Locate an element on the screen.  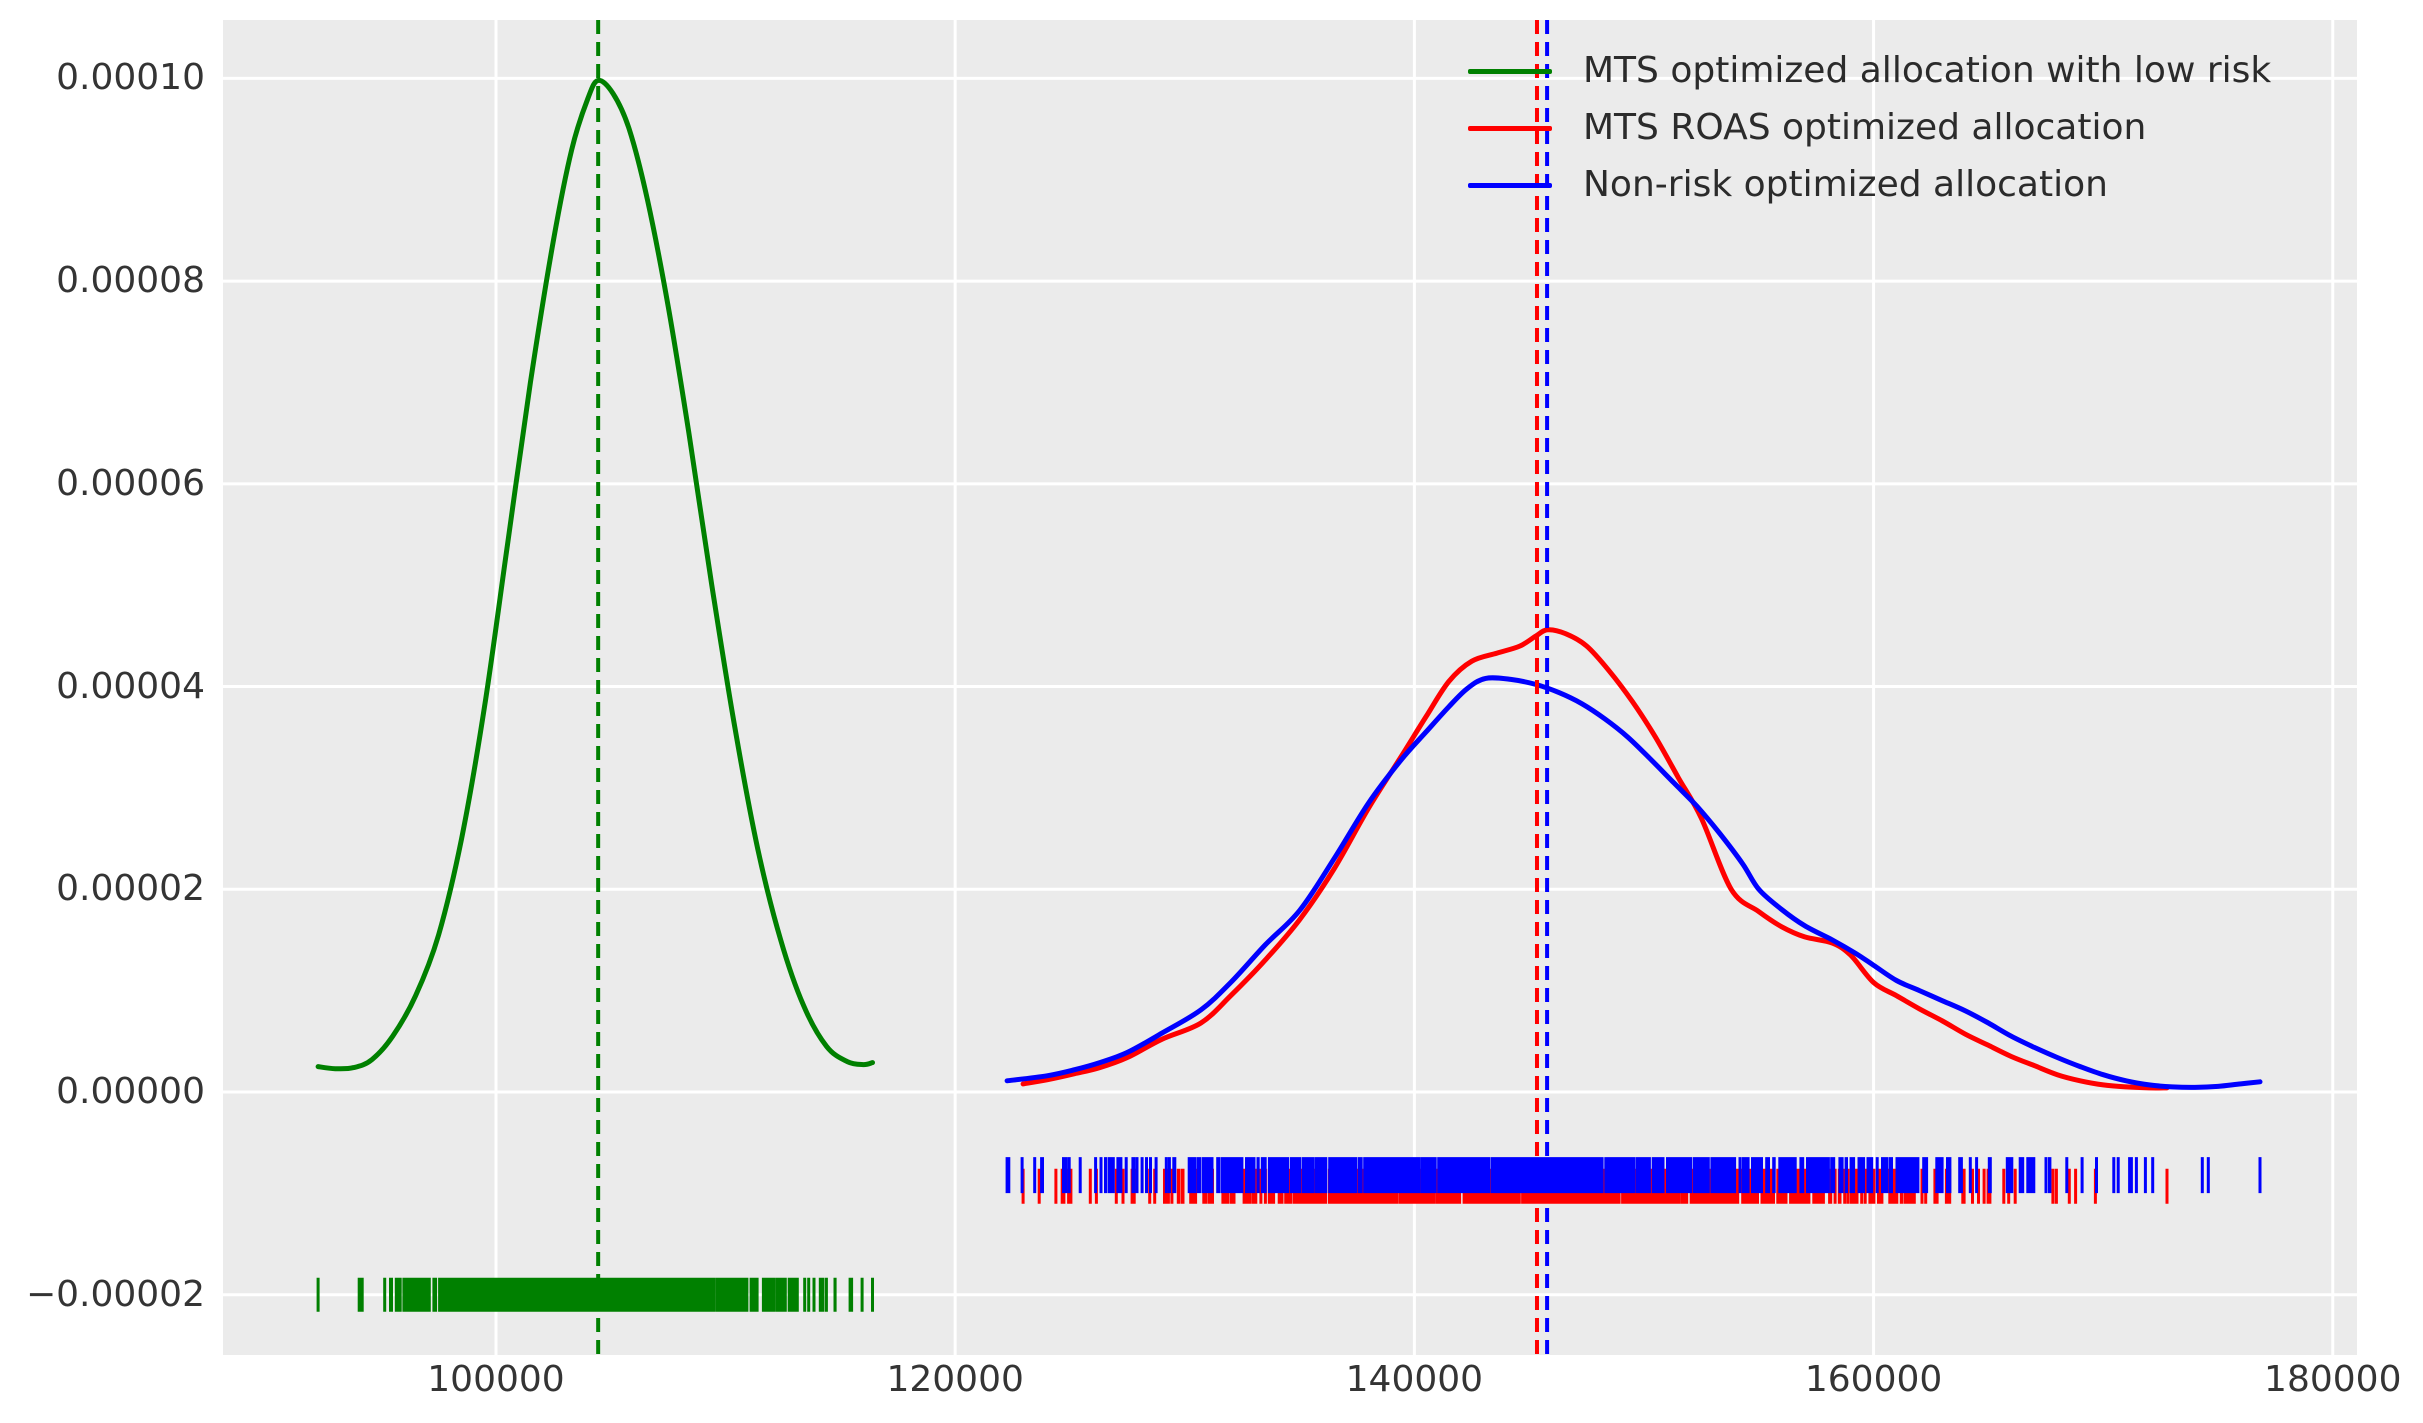
legend-item-mts-roas: MTS ROAS optimized allocation is located at coordinates (1807, 128).